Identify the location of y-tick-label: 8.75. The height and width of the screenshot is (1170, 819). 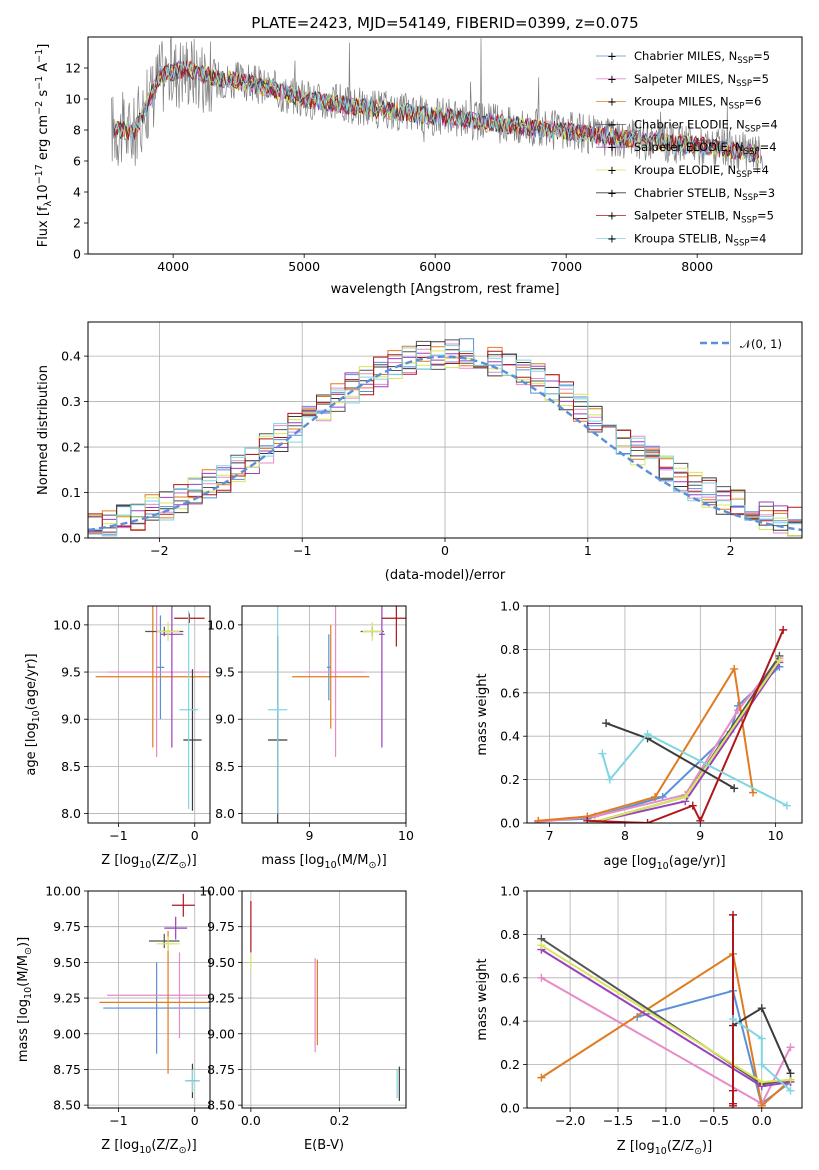
(67, 1069).